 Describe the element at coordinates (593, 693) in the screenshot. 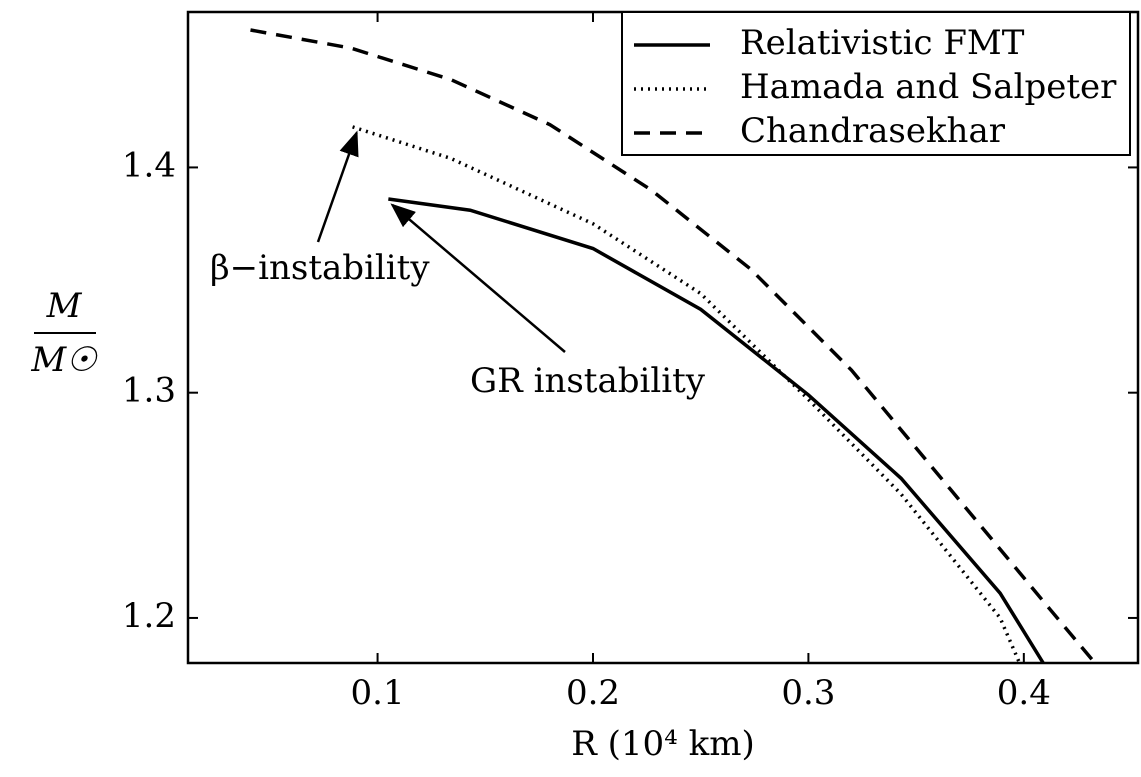

I see `x-tick-label: 0.2` at that location.